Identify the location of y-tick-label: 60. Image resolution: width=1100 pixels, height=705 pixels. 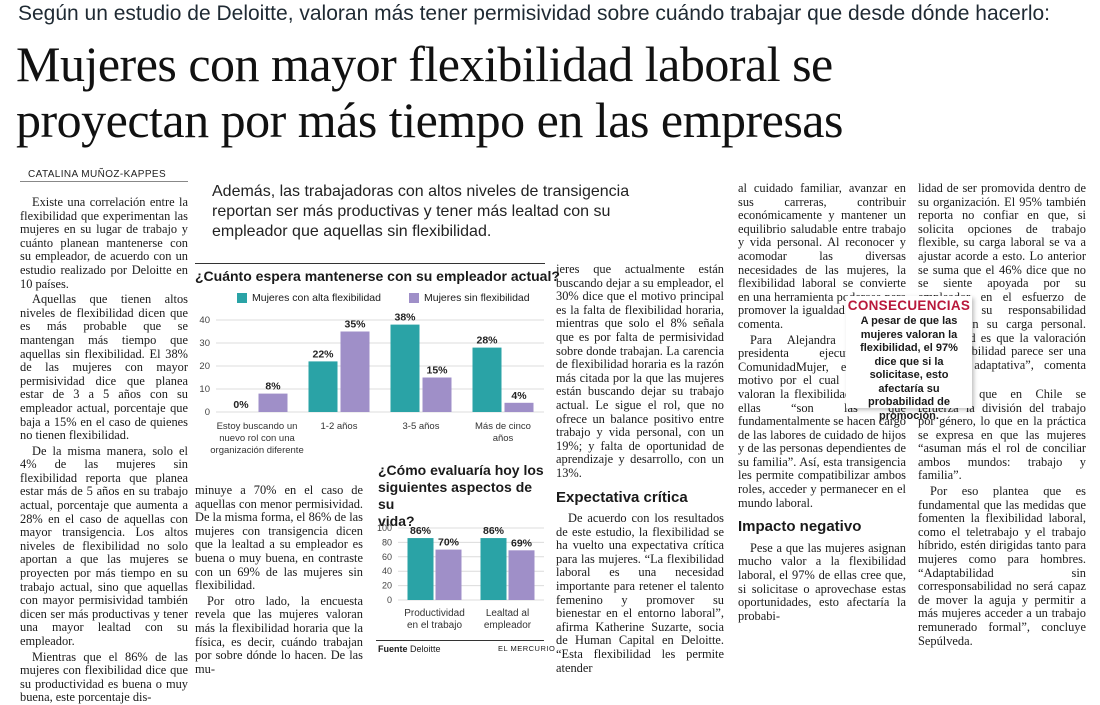
(387, 557).